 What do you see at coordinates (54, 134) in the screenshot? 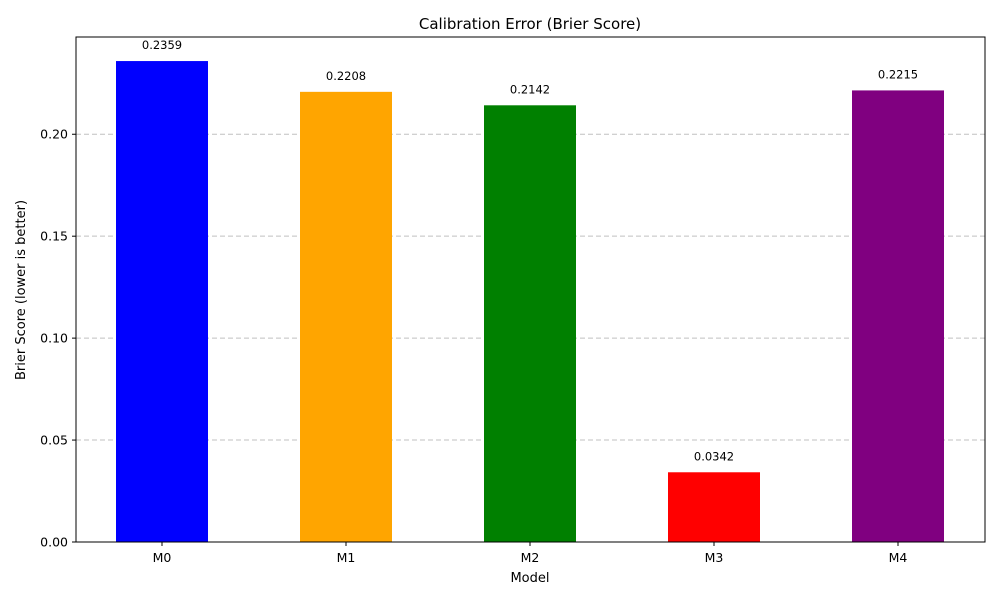
I see `y-tick-label: 0.20` at bounding box center [54, 134].